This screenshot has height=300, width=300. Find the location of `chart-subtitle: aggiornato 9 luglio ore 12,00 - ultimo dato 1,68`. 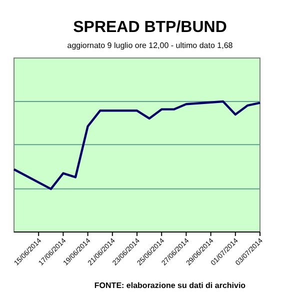

chart-subtitle: aggiornato 9 luglio ore 12,00 - ultimo dato 1,68 is located at coordinates (150, 45).